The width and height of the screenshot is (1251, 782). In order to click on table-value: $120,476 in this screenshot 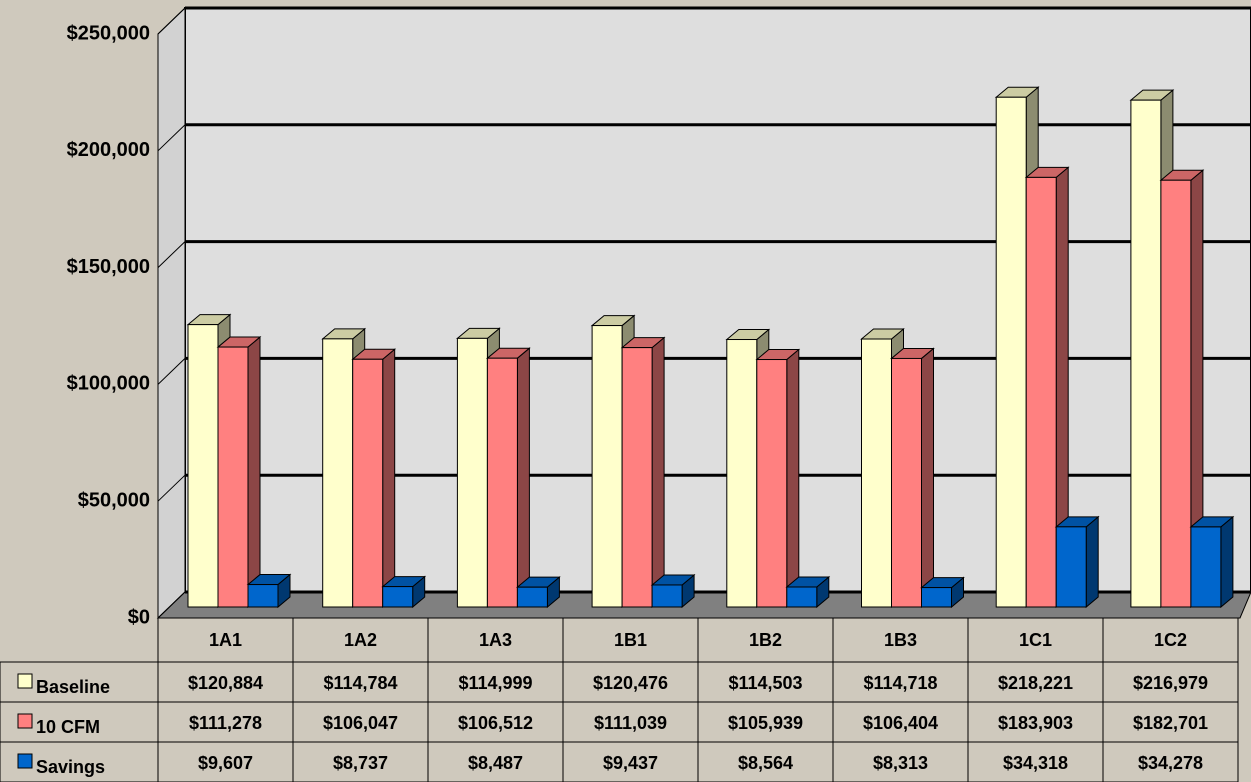, I will do `click(630, 683)`.